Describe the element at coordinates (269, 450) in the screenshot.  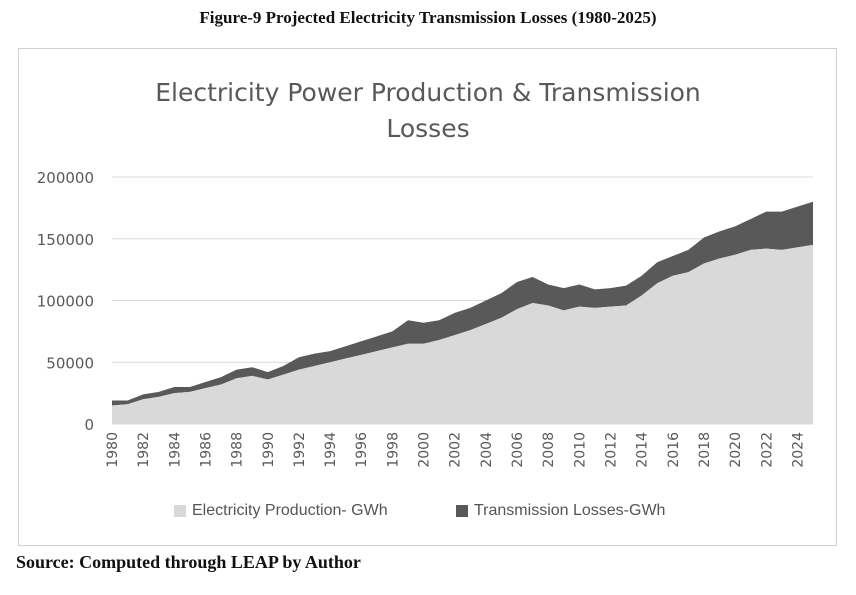
I see `x-tick-label: 1990` at that location.